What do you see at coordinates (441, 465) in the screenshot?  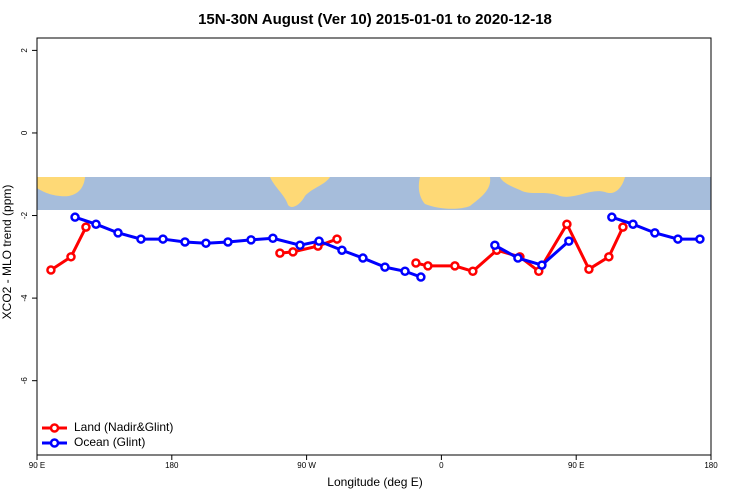 I see `x-tick-label: 0` at bounding box center [441, 465].